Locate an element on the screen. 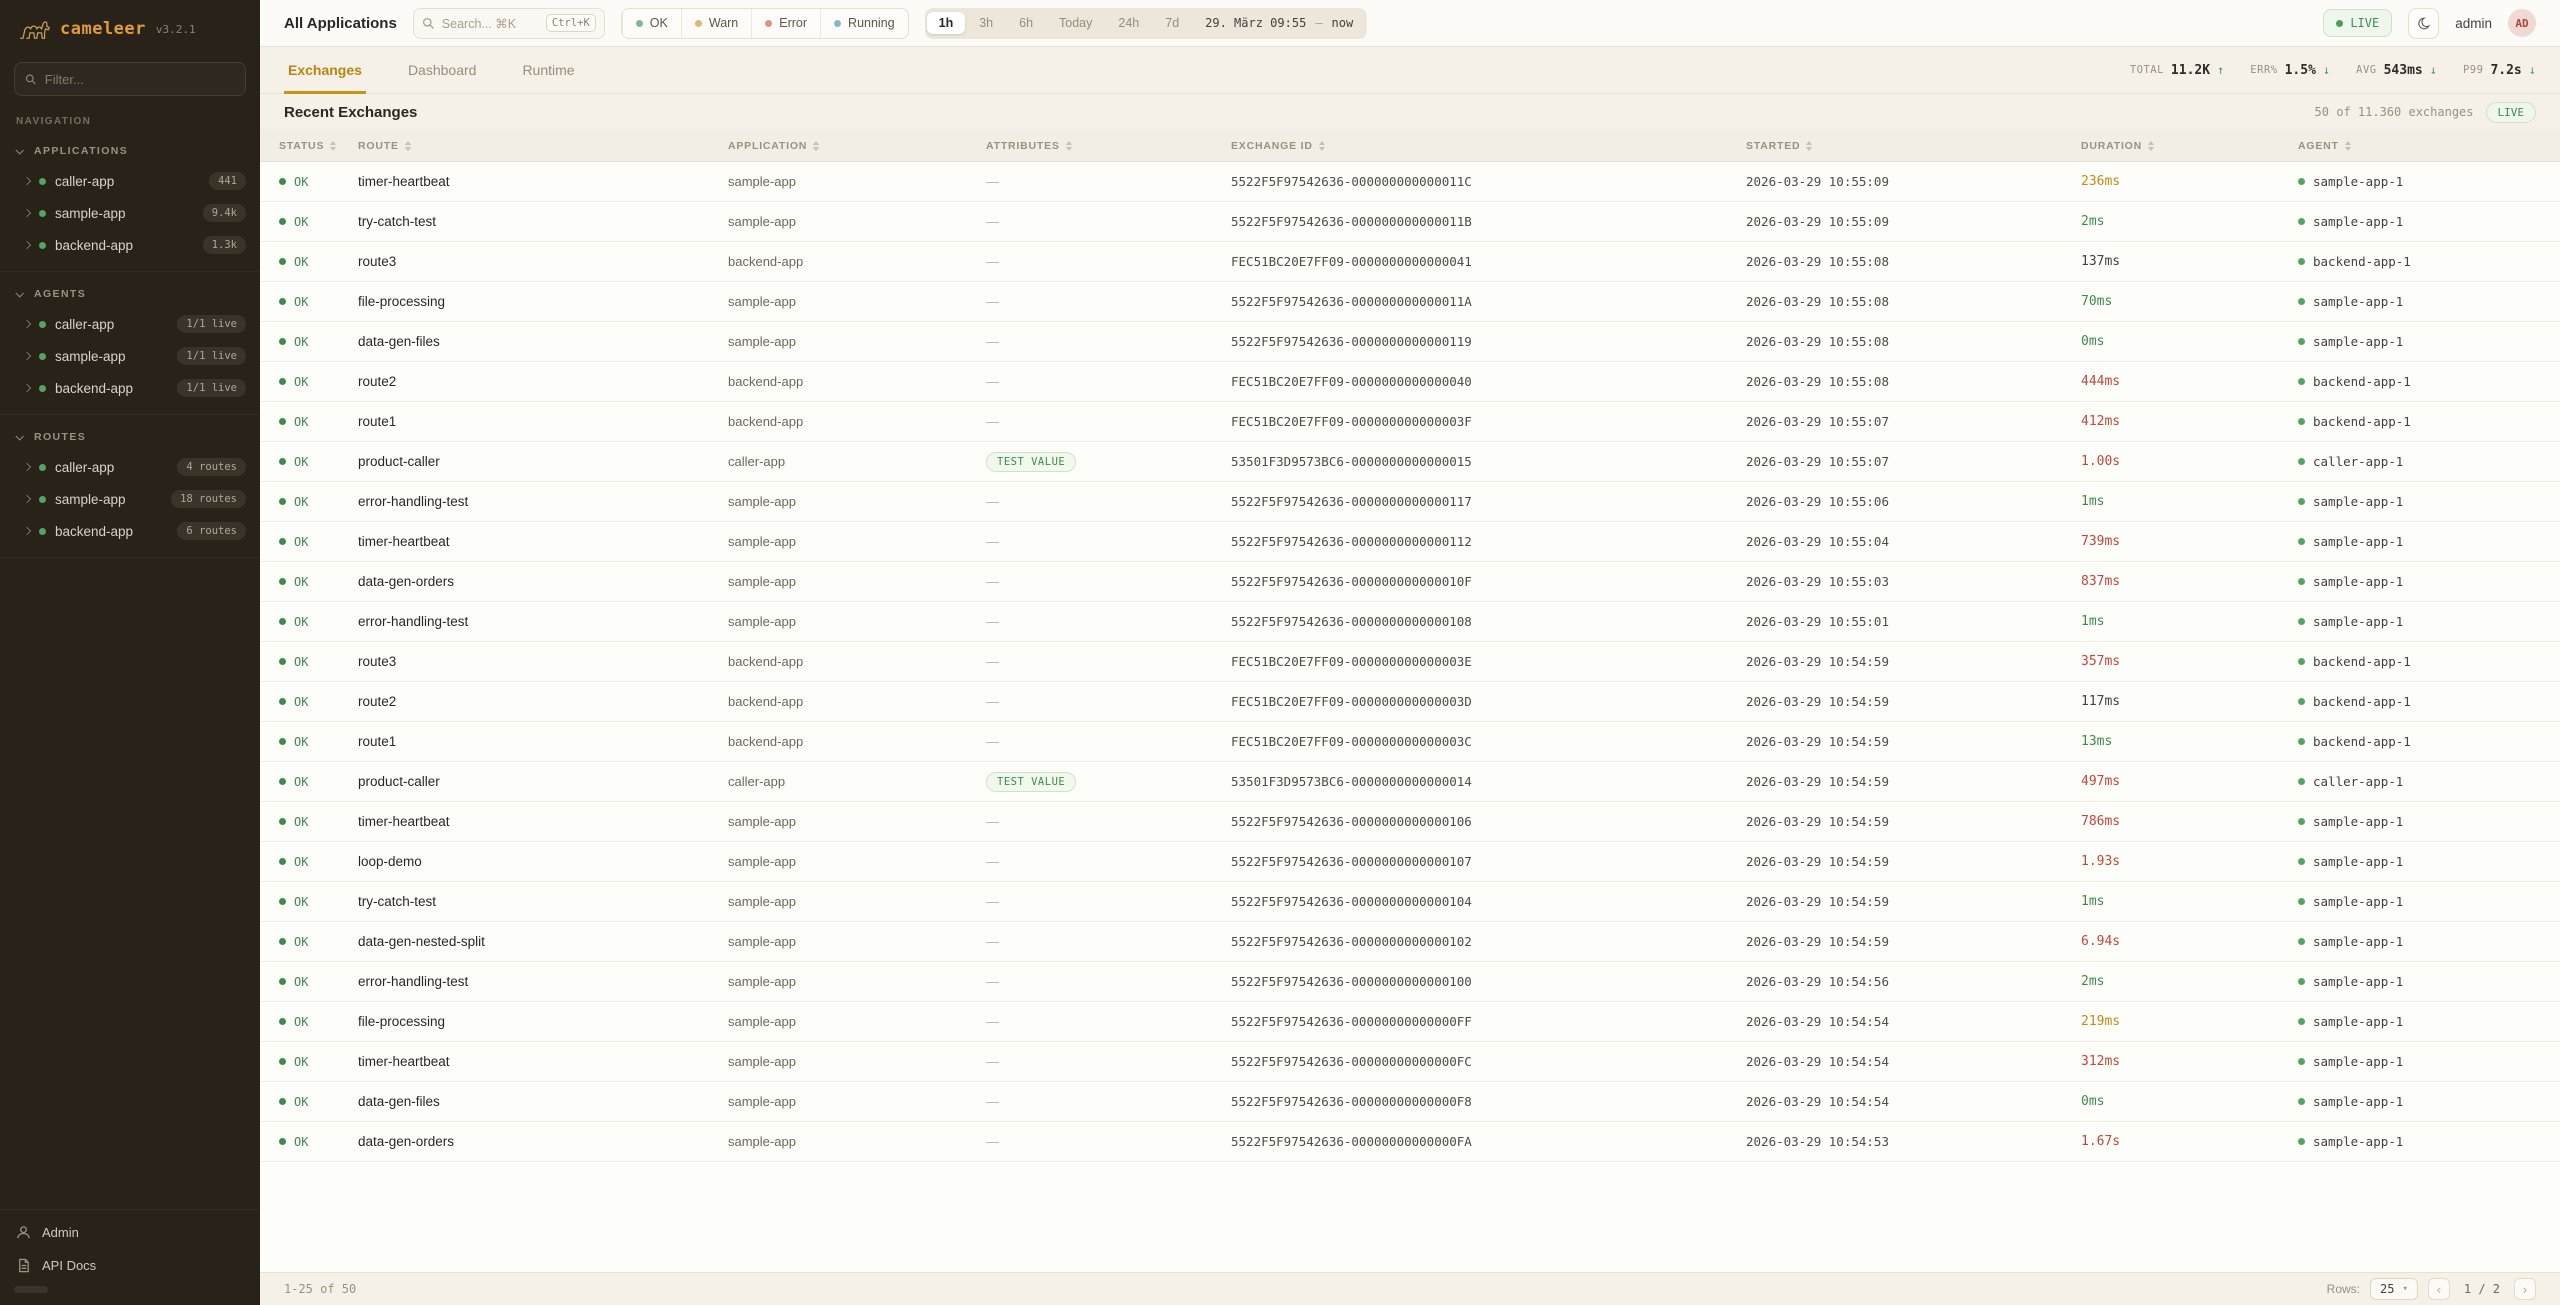 This screenshot has height=1305, width=2560. applications-section-header: APPLICATIONS is located at coordinates (130, 150).